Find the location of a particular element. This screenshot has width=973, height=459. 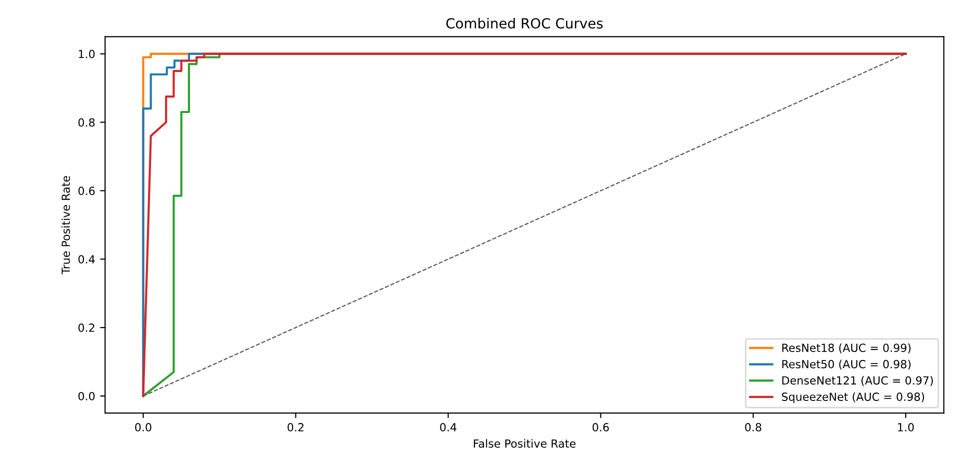

legend-label: SqueezeNet (AUC = 0.98) is located at coordinates (853, 398).